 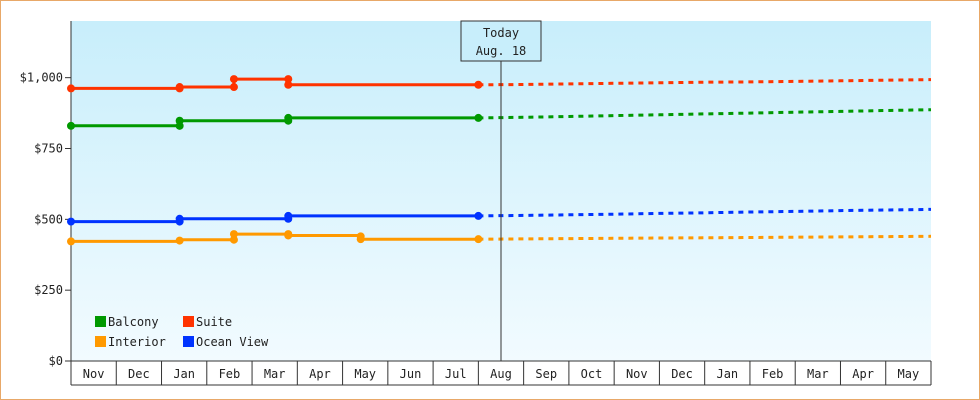 I want to click on x-tick-label: Jun, so click(x=411, y=374).